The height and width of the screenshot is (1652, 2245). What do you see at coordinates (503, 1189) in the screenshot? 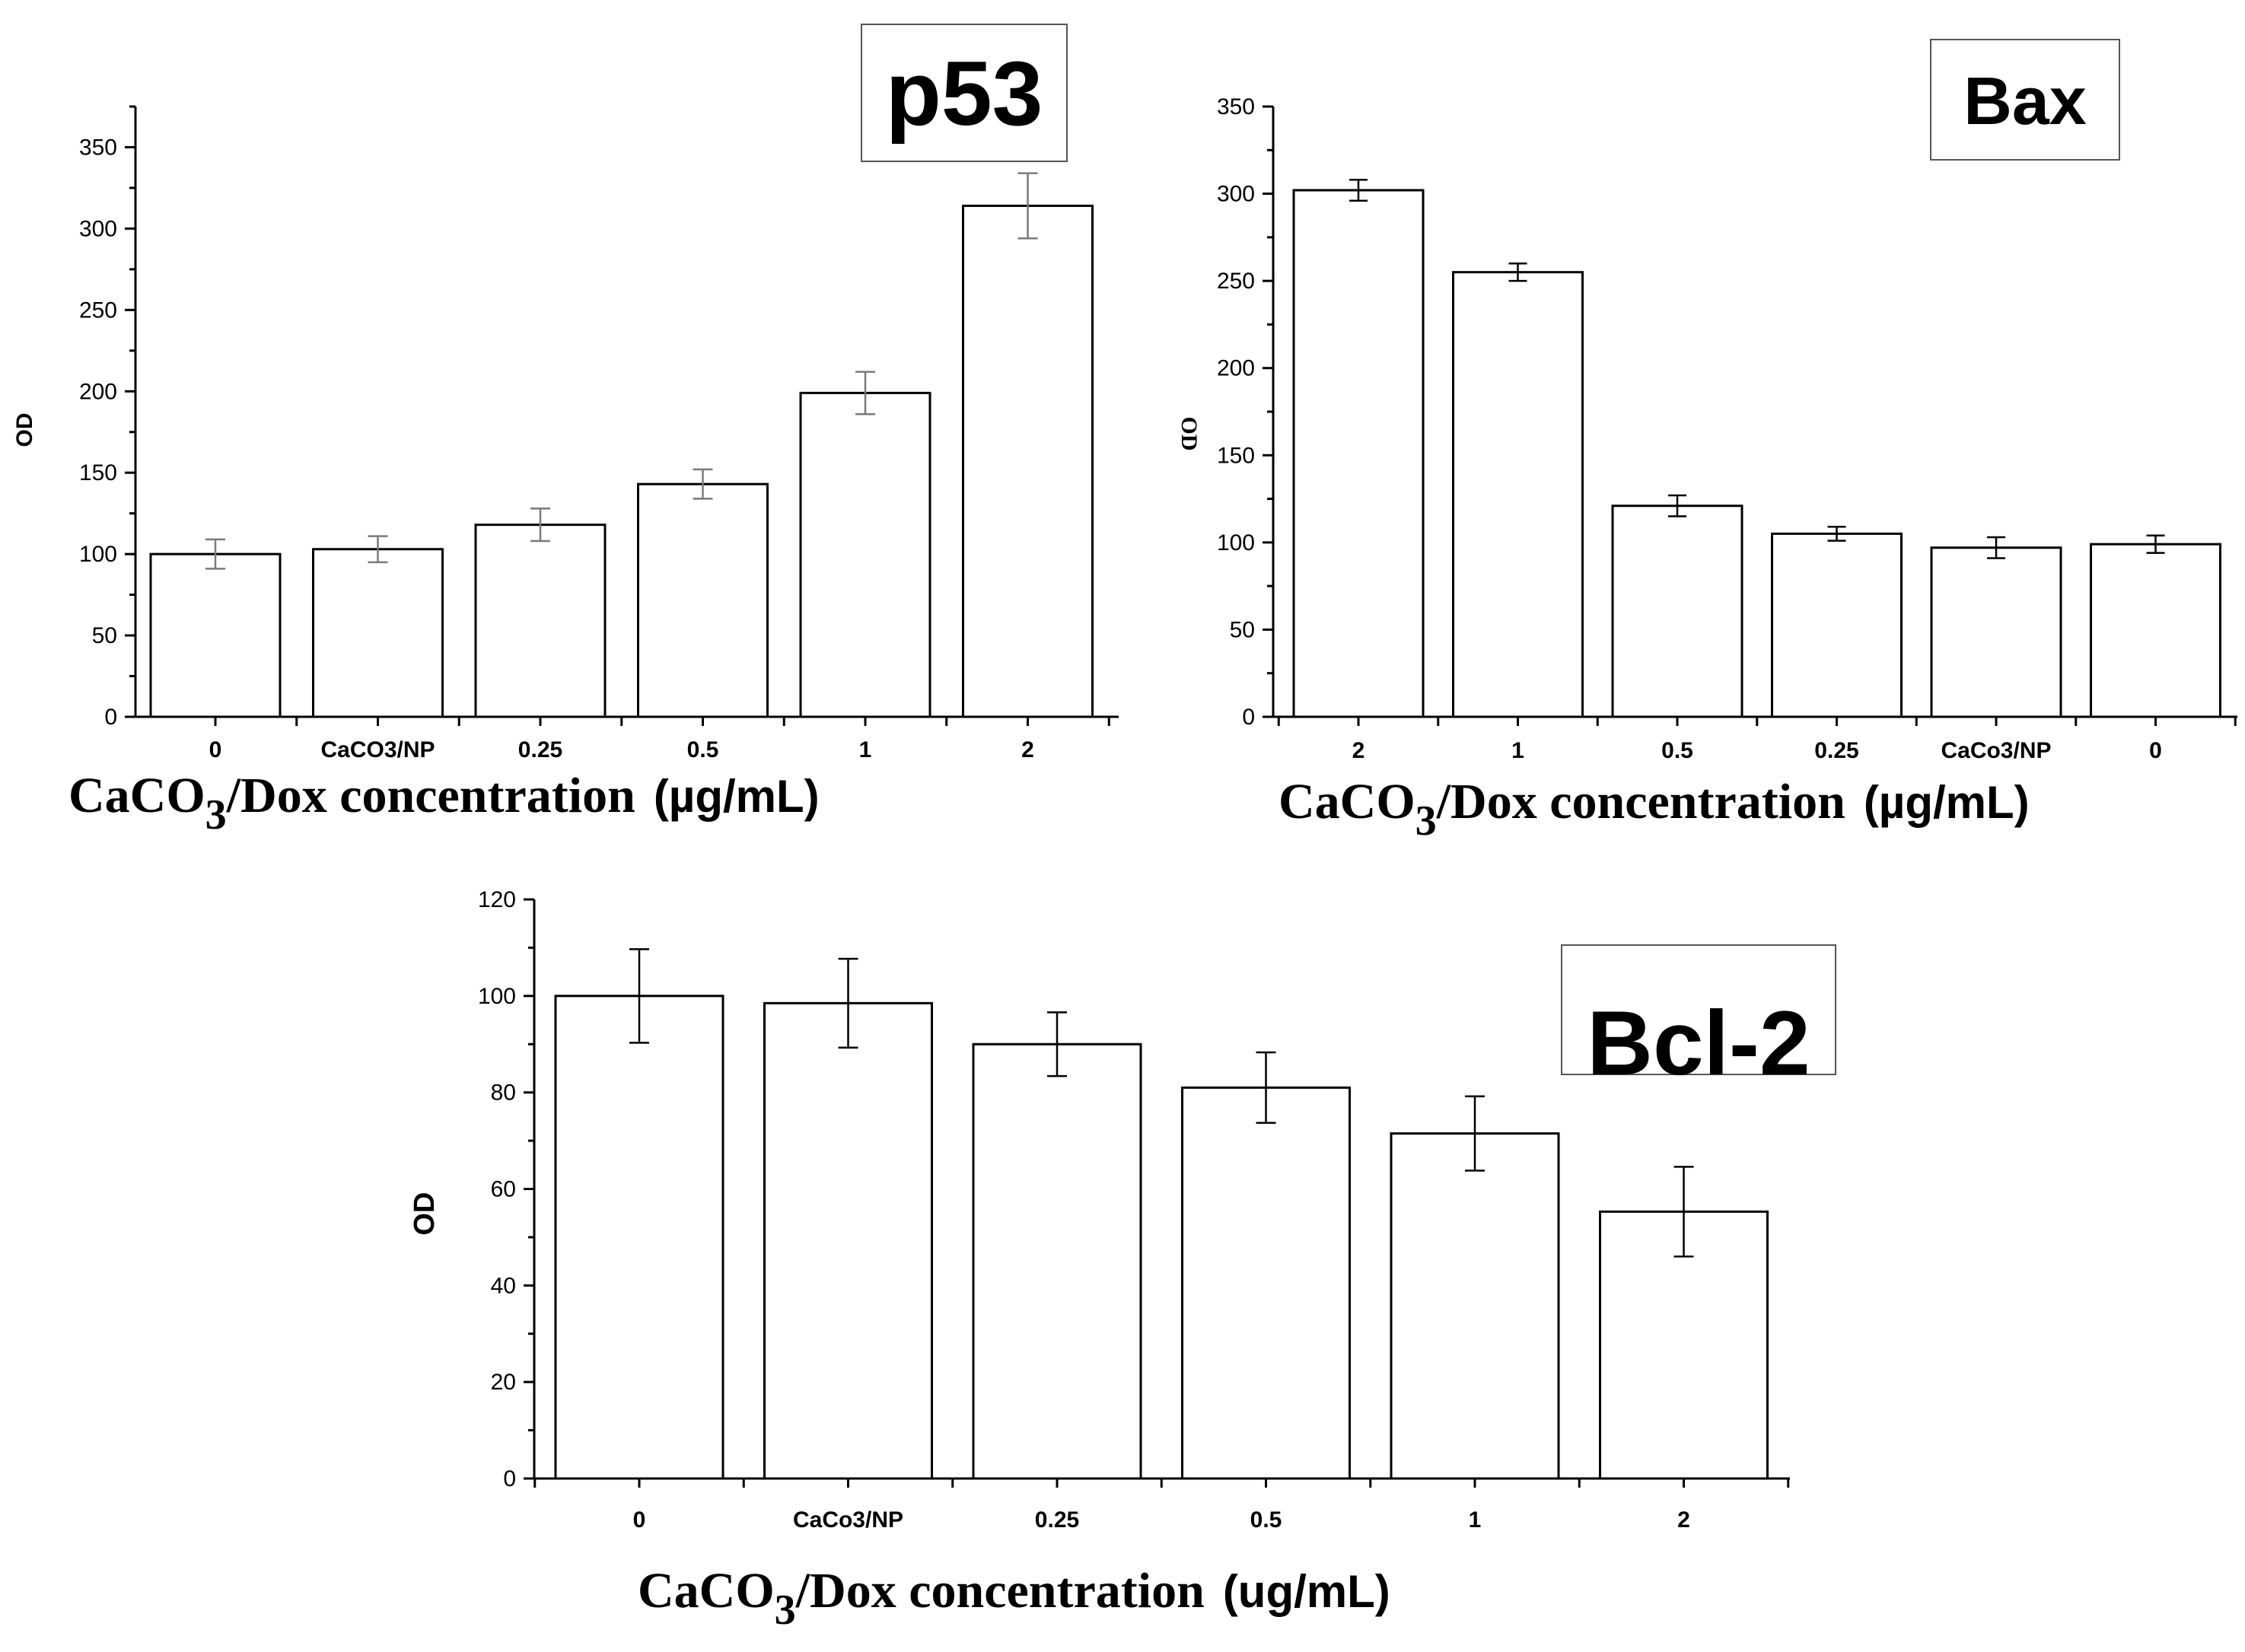
I see `y-tick-label: 60` at bounding box center [503, 1189].